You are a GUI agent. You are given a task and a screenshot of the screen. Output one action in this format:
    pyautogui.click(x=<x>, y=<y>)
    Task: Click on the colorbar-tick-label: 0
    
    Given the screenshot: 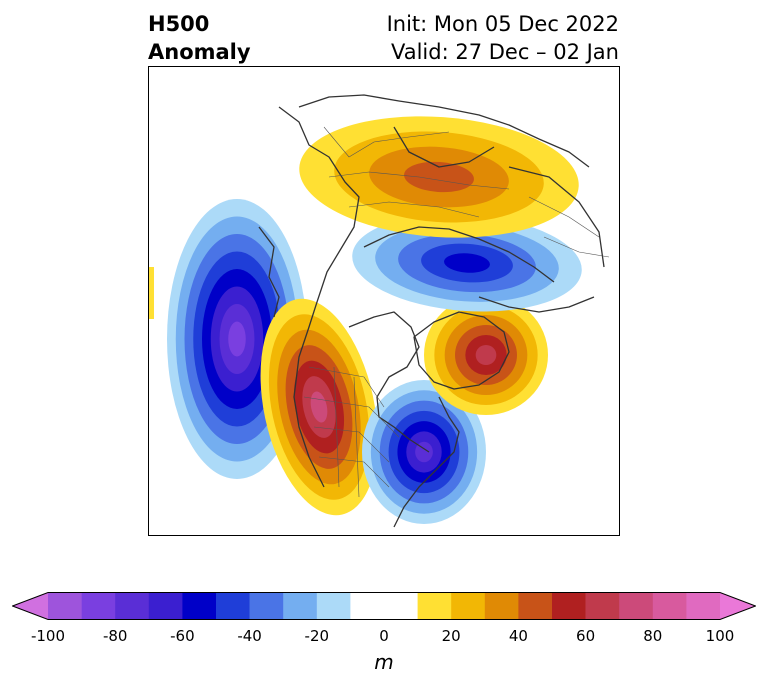 What is the action you would take?
    pyautogui.click(x=384, y=636)
    